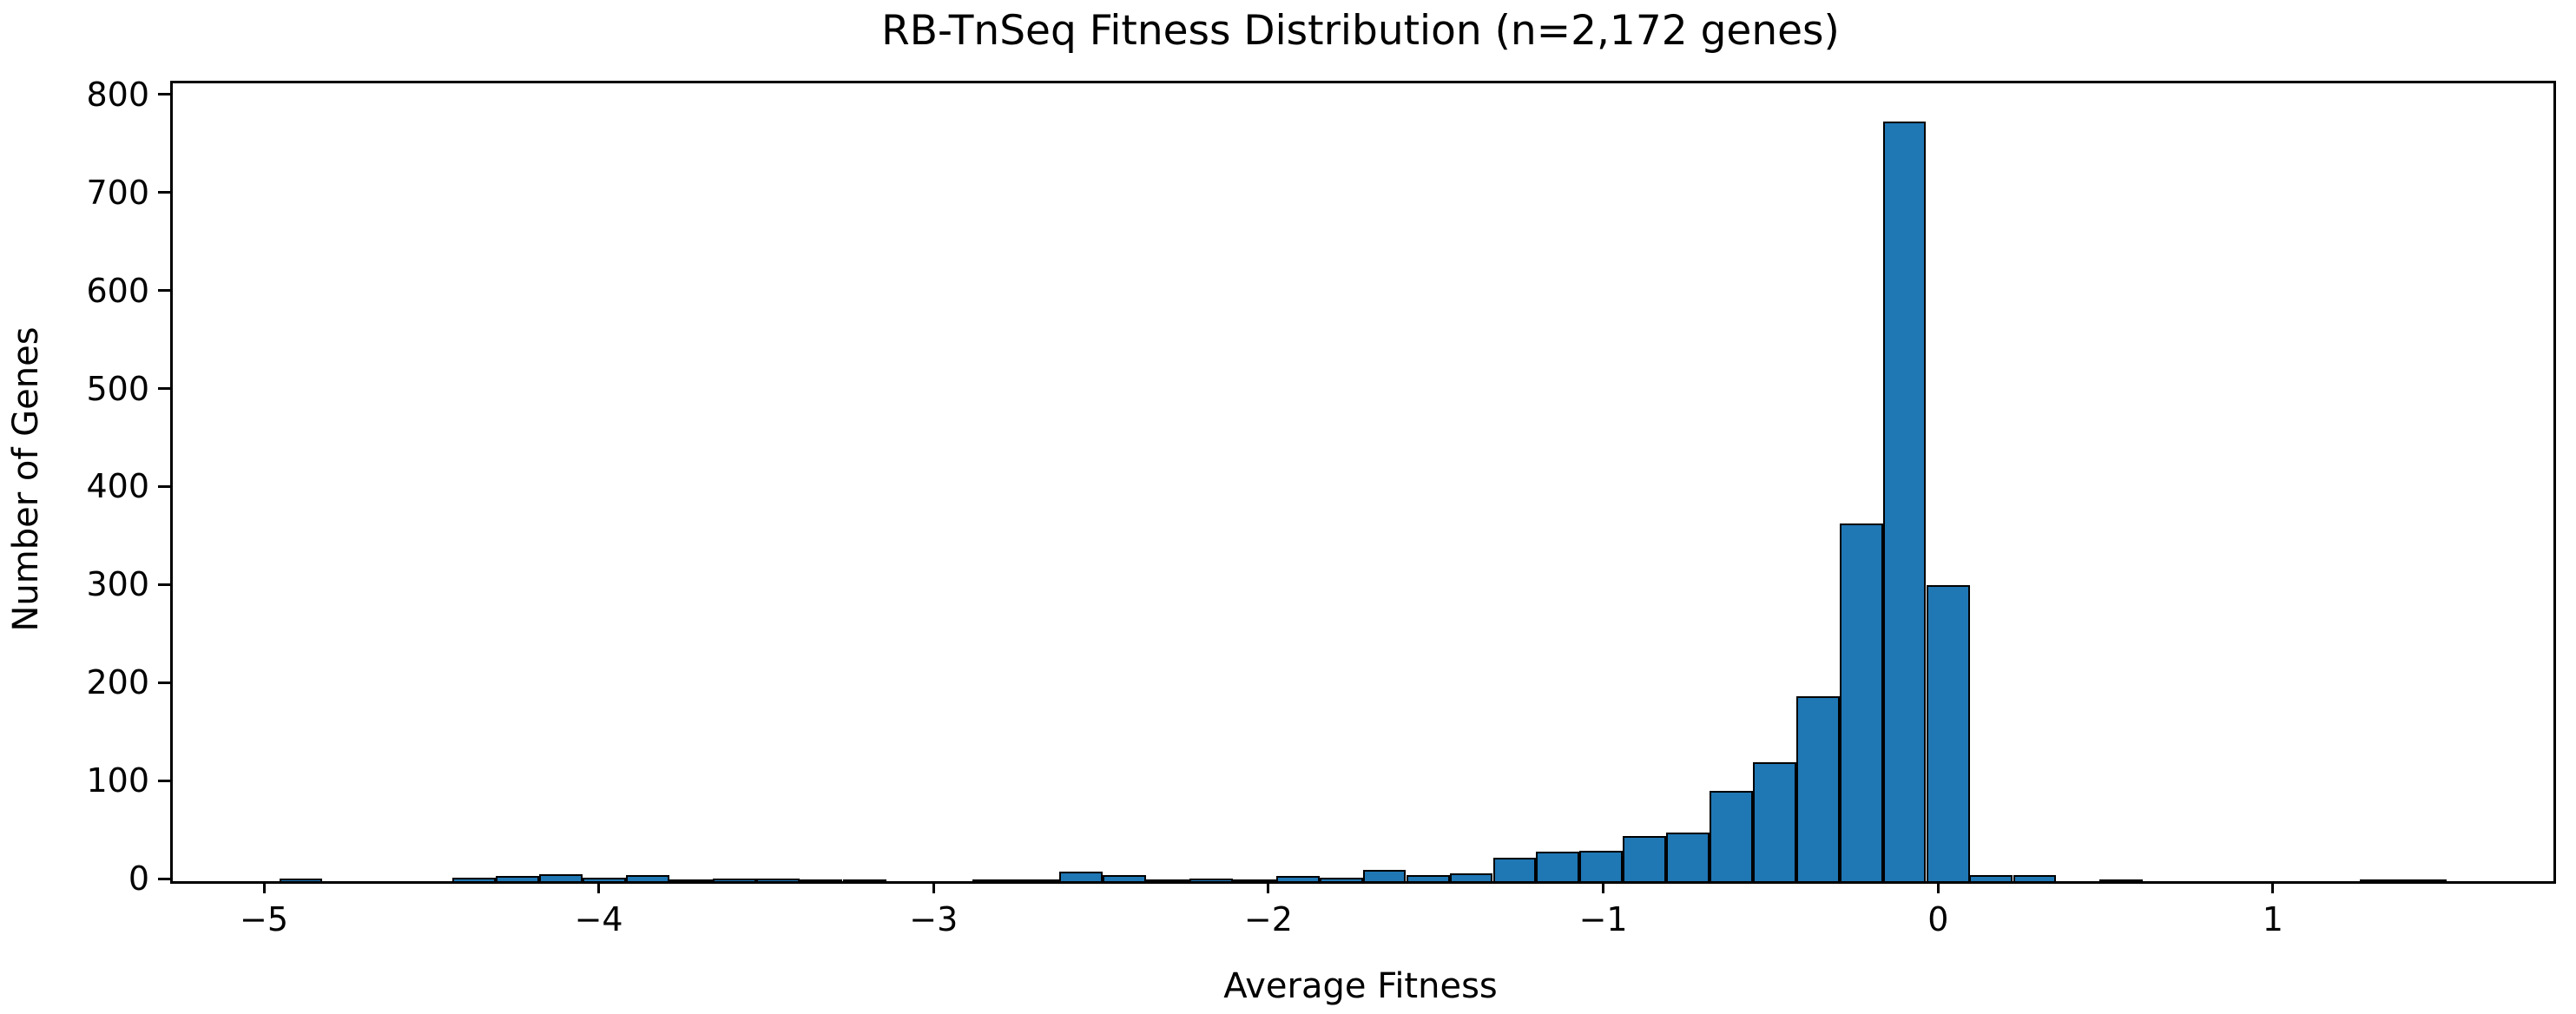 The width and height of the screenshot is (2576, 1014). Describe the element at coordinates (138, 878) in the screenshot. I see `y-tick-label: 0` at that location.